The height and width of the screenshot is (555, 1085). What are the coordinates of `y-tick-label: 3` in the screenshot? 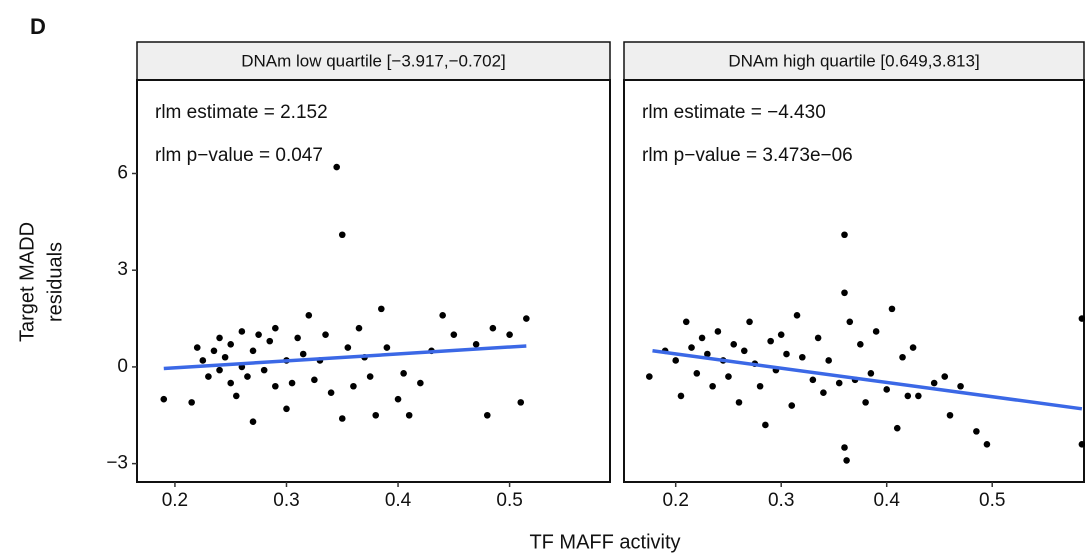 It's located at (122, 269).